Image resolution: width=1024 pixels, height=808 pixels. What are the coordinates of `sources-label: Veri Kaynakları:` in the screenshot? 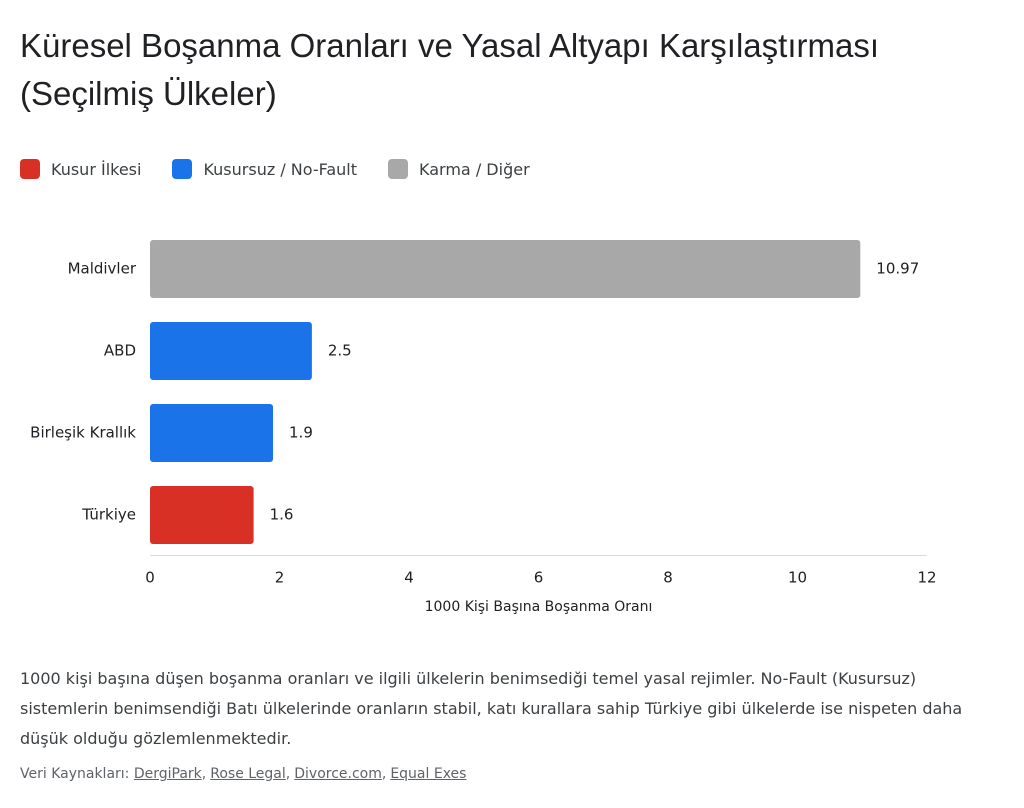 It's located at (75, 774).